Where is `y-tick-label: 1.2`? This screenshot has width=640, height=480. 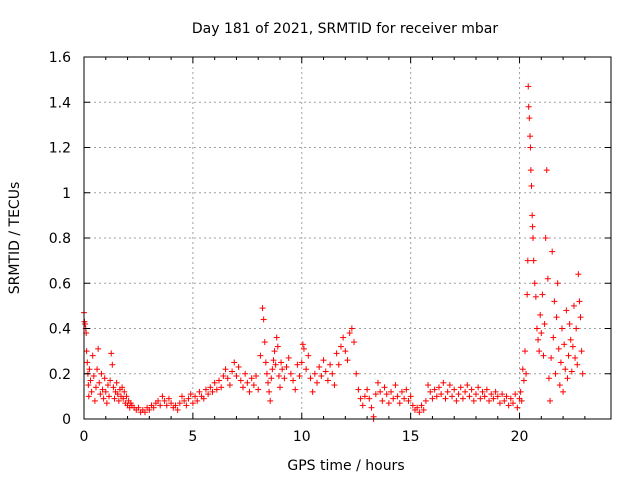 y-tick-label: 1.2 is located at coordinates (60, 149).